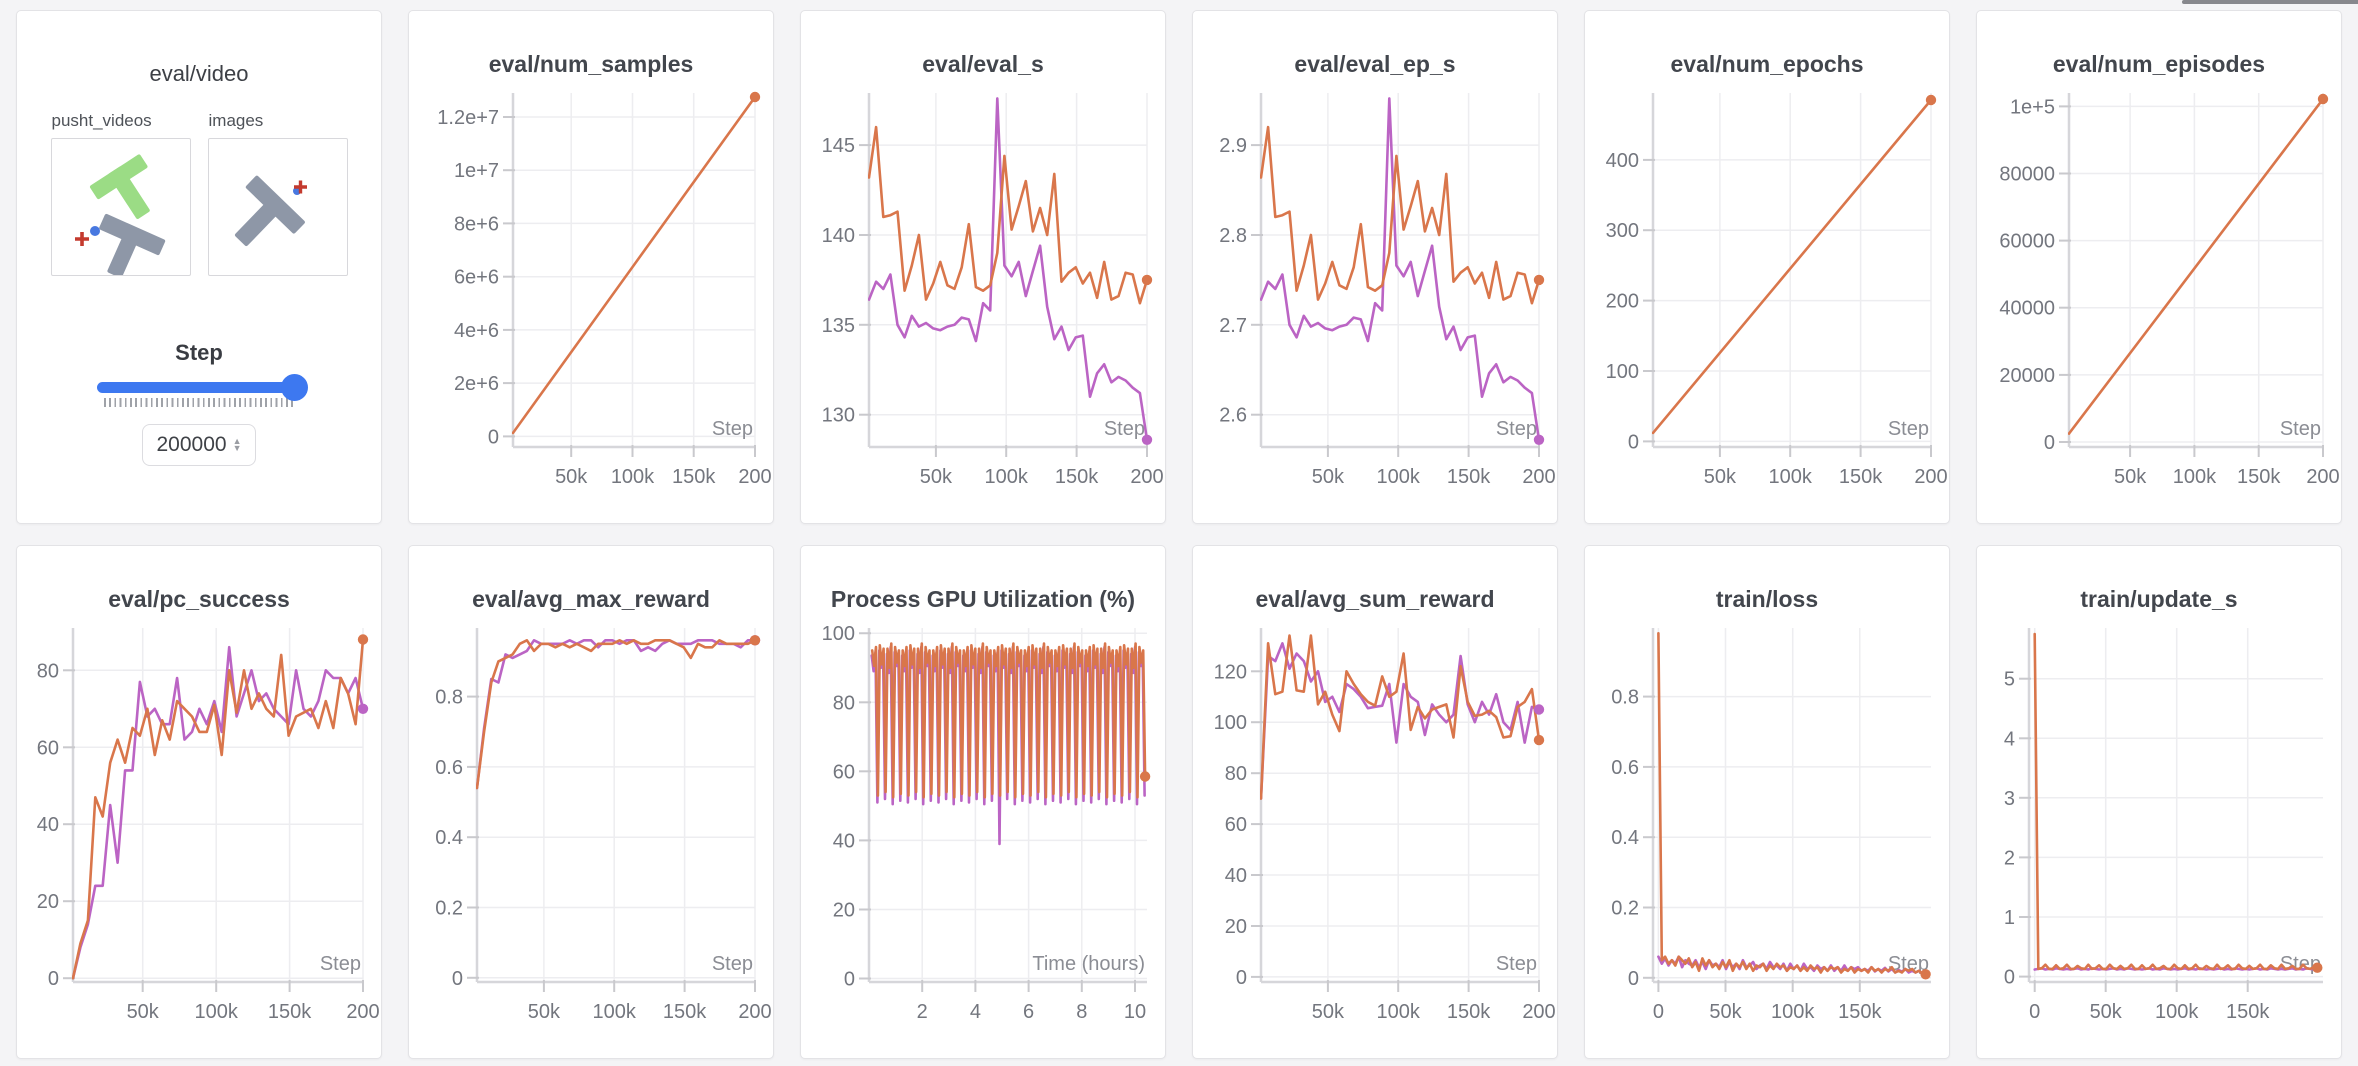  What do you see at coordinates (591, 838) in the screenshot?
I see `line-chart-eval-avg-max-reward: 50k 100k 150k 200 0 0.2 0.4 0.6 0.8 Step` at bounding box center [591, 838].